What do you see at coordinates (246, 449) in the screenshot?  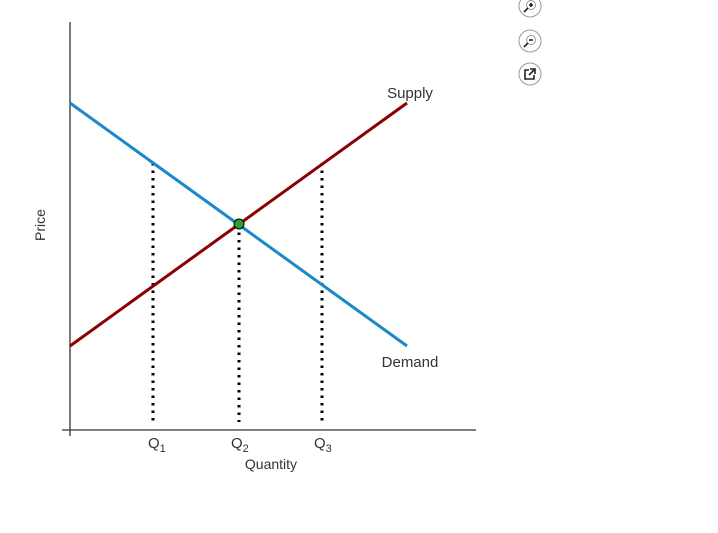 I see `tick-sub: 2` at bounding box center [246, 449].